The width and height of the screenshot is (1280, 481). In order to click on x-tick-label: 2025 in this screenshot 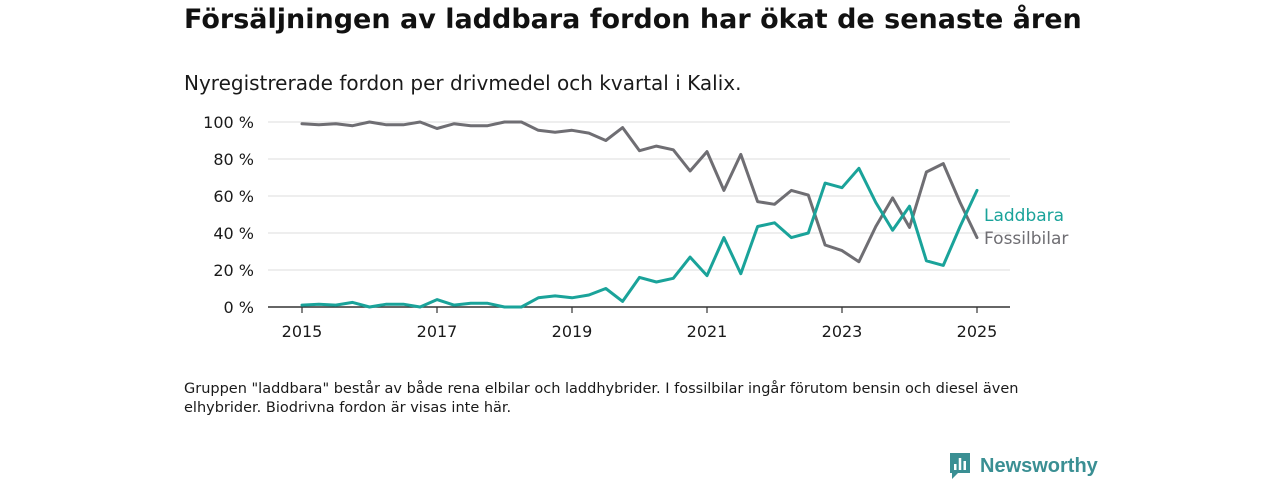, I will do `click(977, 331)`.